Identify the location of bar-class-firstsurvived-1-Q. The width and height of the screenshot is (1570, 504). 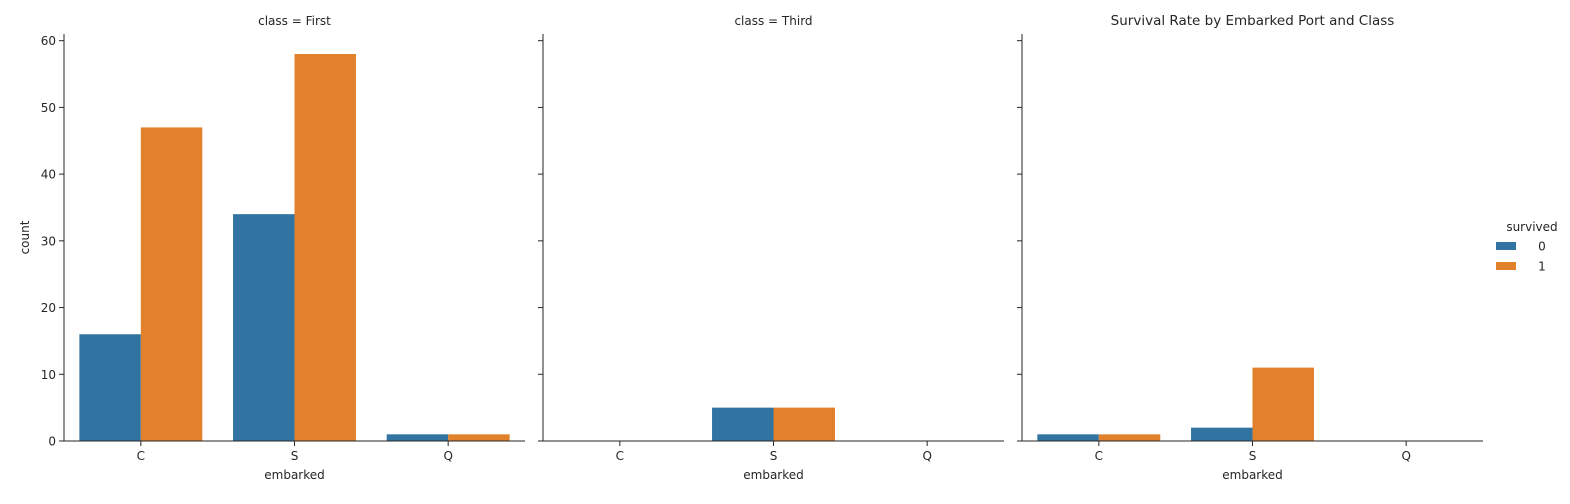
(479, 437).